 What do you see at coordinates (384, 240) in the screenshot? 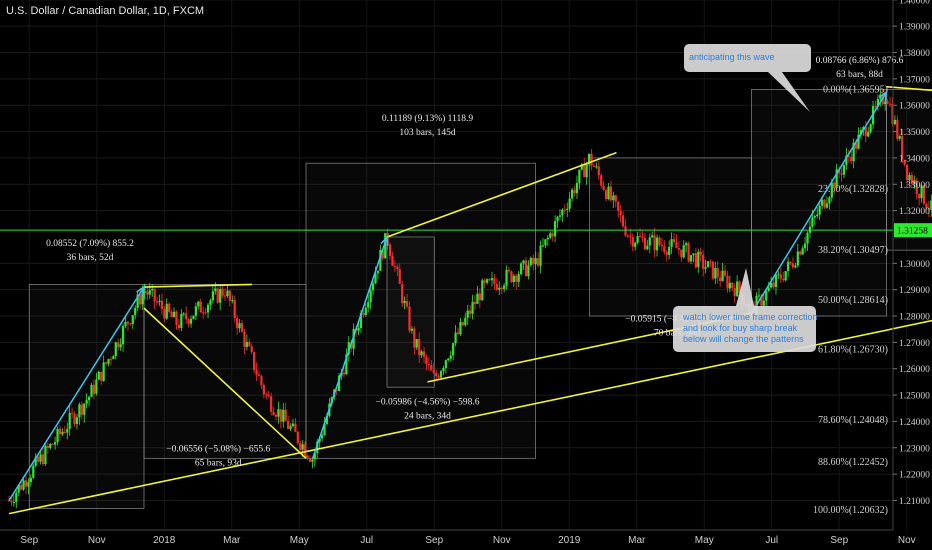
I see `arrow-head` at bounding box center [384, 240].